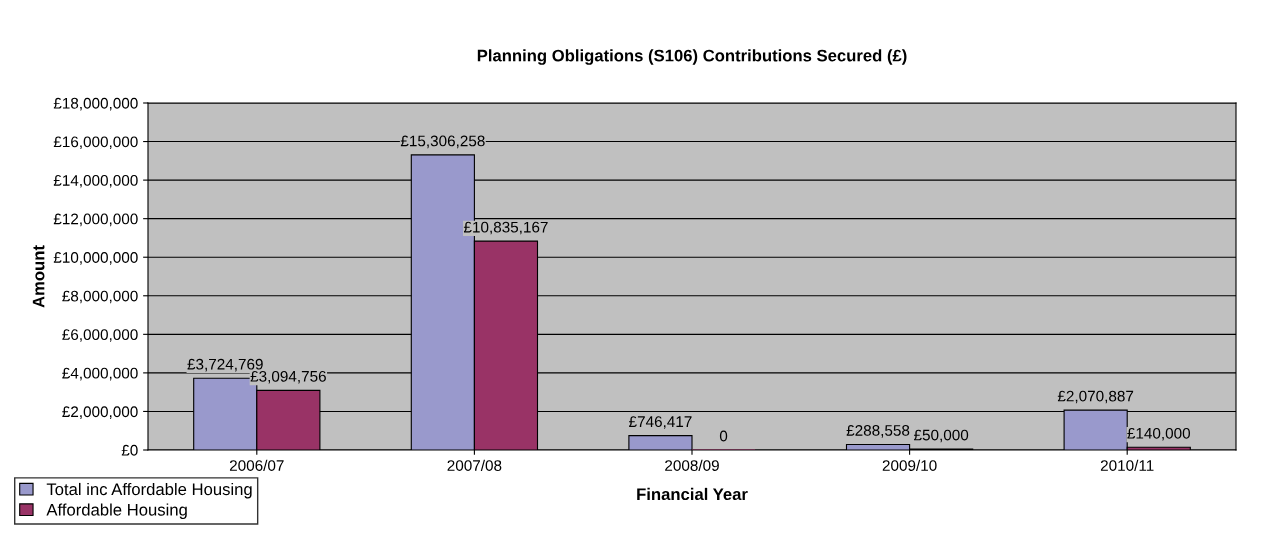 This screenshot has width=1276, height=535. What do you see at coordinates (941, 436) in the screenshot?
I see `data-label: £50,000` at bounding box center [941, 436].